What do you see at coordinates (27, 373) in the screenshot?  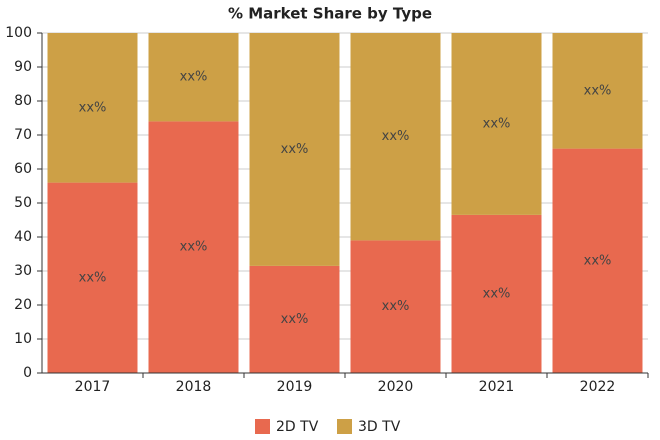 I see `y-tick-label: 0` at bounding box center [27, 373].